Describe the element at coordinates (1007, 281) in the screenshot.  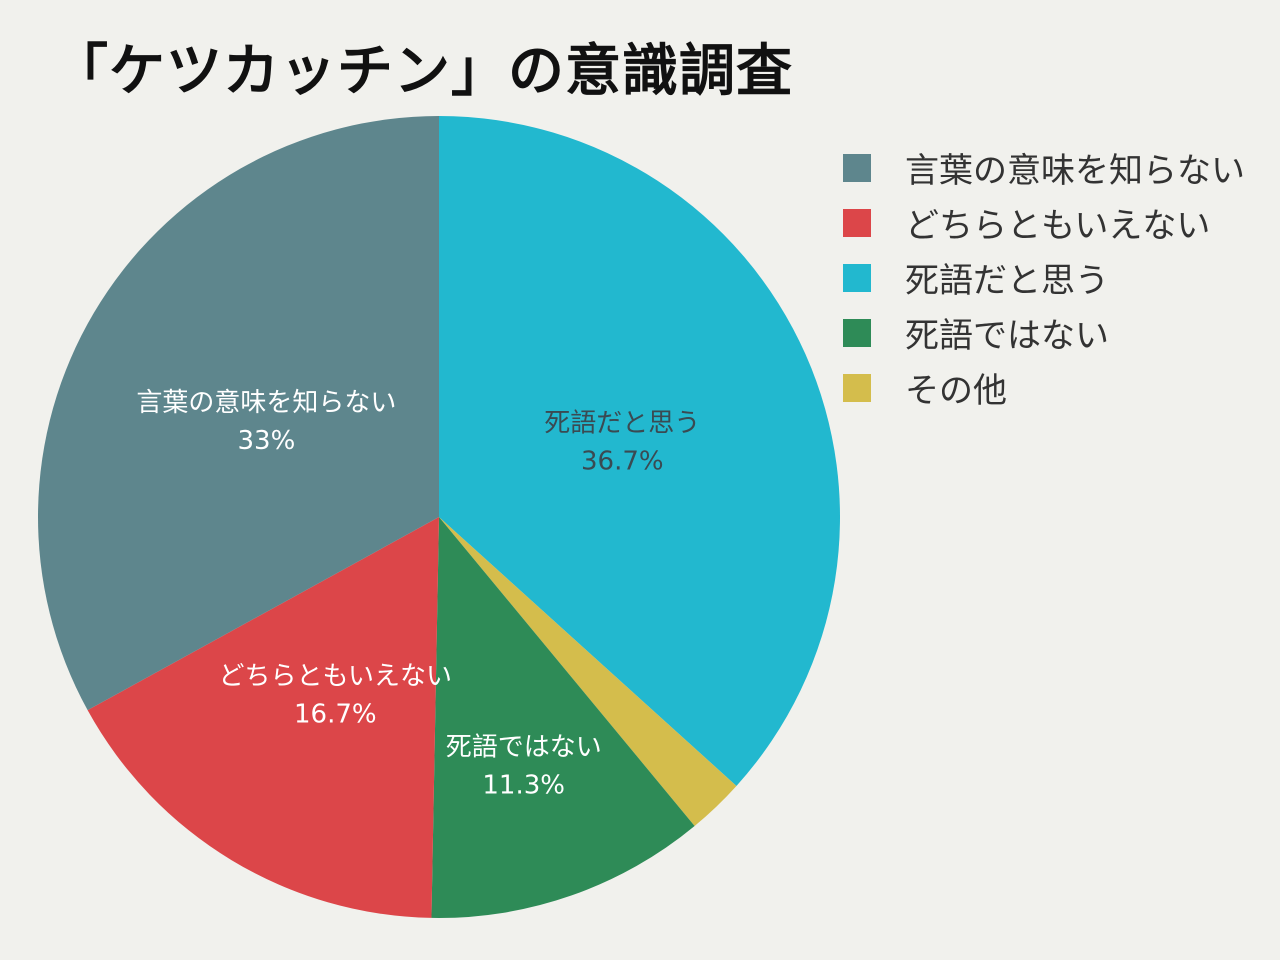
I see `legend-label: 死語だと思う` at that location.